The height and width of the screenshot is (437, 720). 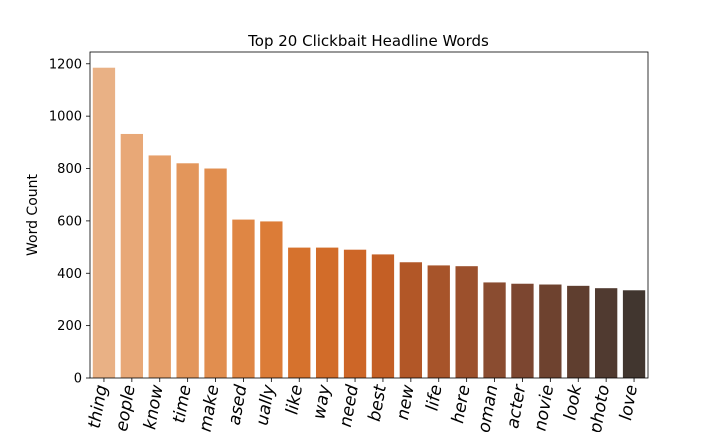 I want to click on x-tick-label: eople, so click(x=126, y=407).